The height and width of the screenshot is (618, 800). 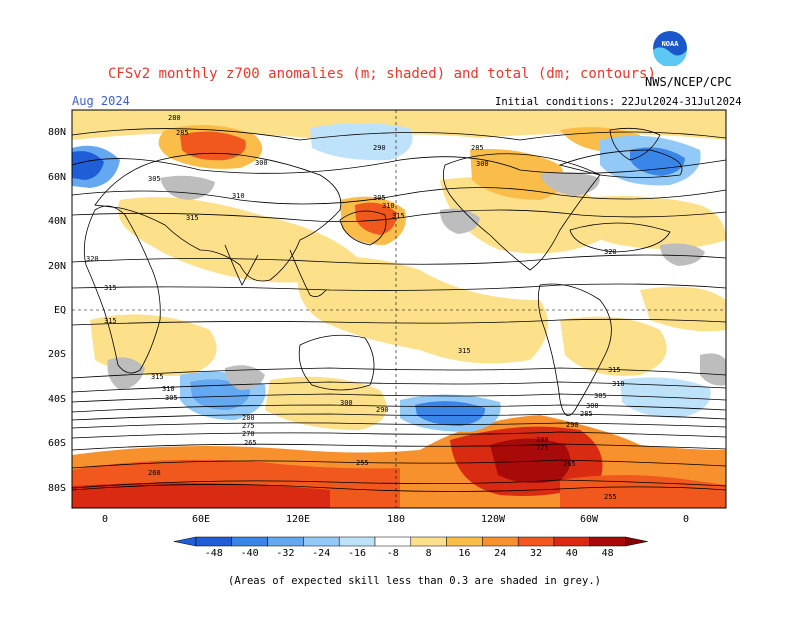 What do you see at coordinates (589, 519) in the screenshot?
I see `lon-tick-label: 60W` at bounding box center [589, 519].